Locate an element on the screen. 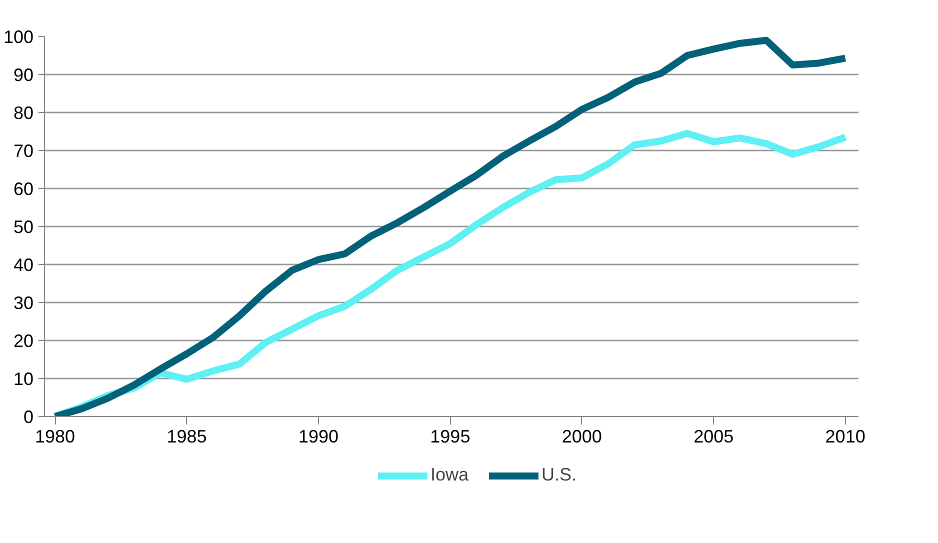 The width and height of the screenshot is (938, 543). y-tick-label: 20 is located at coordinates (23, 341).